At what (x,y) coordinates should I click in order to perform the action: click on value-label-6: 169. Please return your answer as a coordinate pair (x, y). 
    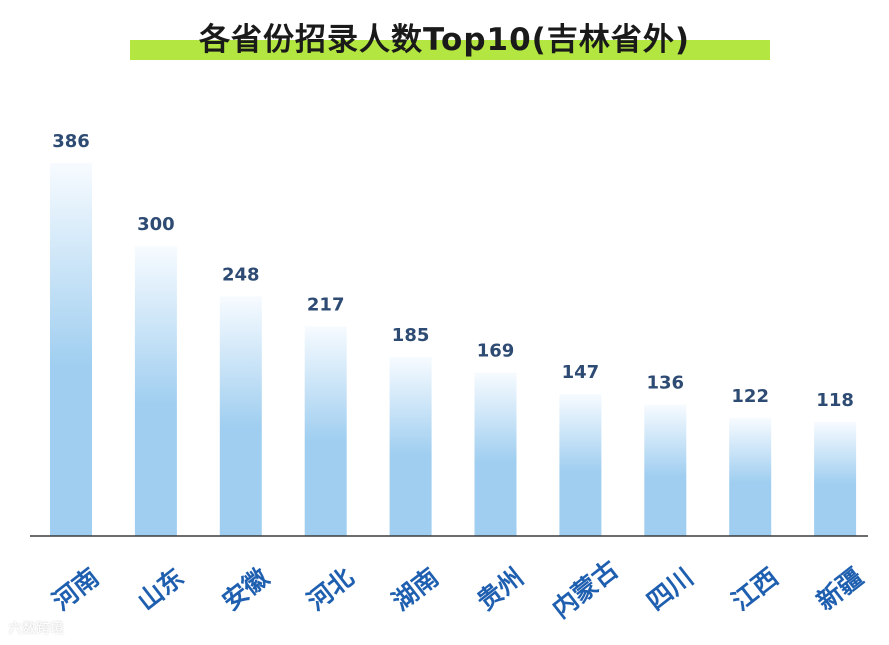
    Looking at the image, I should click on (496, 351).